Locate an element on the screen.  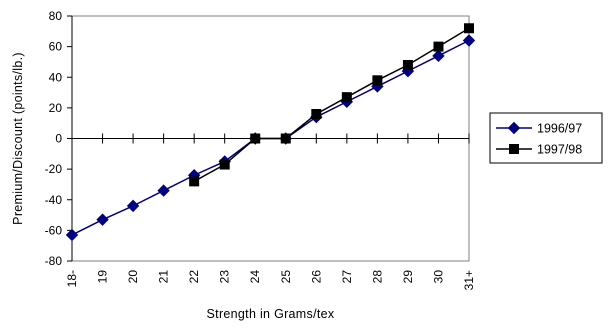
y-tick-label: 20 is located at coordinates (56, 108).